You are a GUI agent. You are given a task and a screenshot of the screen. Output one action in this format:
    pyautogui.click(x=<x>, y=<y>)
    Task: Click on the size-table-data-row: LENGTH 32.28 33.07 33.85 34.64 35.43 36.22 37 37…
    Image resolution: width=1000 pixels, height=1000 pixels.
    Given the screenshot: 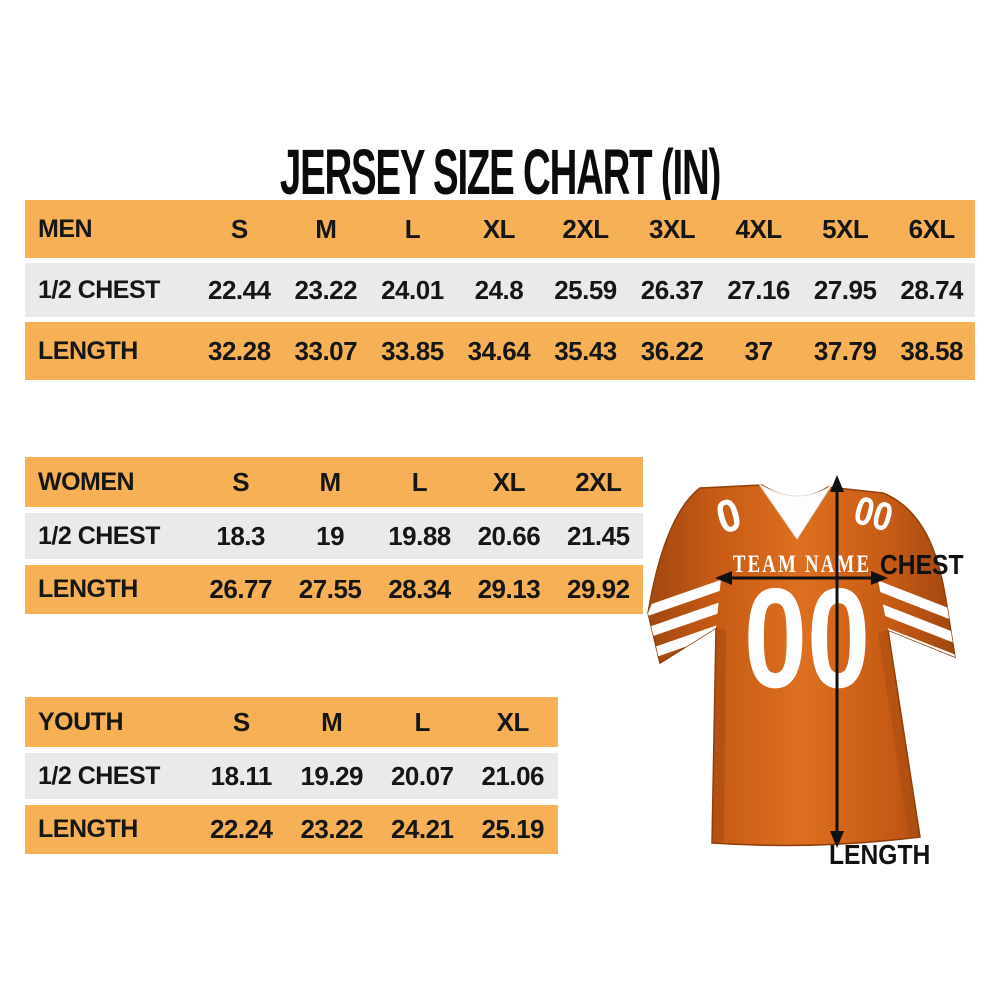 What is the action you would take?
    pyautogui.click(x=500, y=351)
    